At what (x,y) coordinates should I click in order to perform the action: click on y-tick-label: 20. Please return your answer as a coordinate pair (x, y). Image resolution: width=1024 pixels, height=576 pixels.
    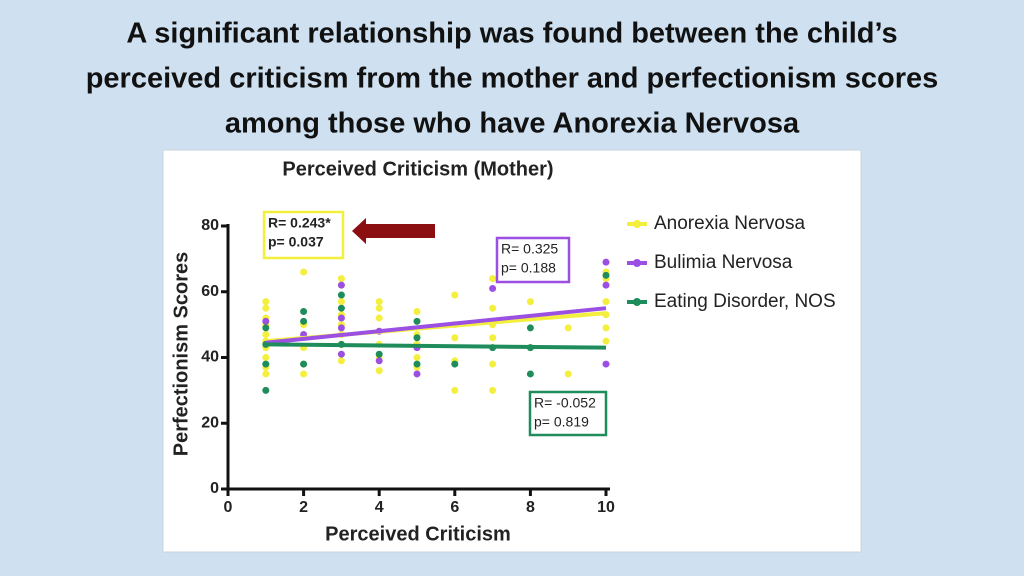
    Looking at the image, I should click on (210, 422).